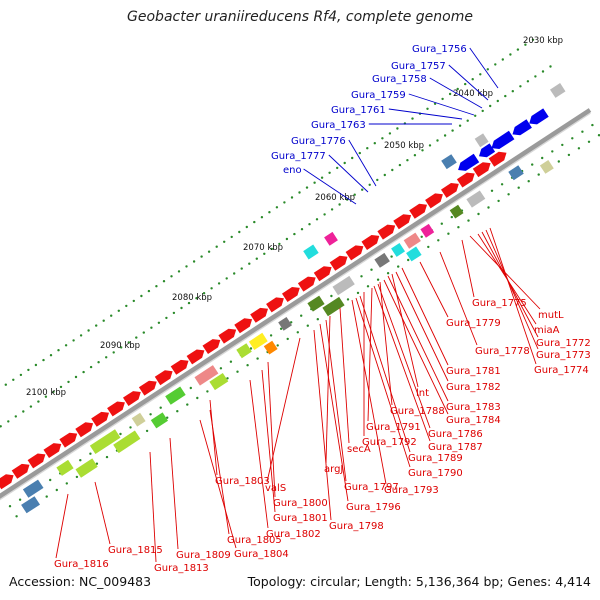  I want to click on lower-gene-label: Gura_1798, so click(356, 526).